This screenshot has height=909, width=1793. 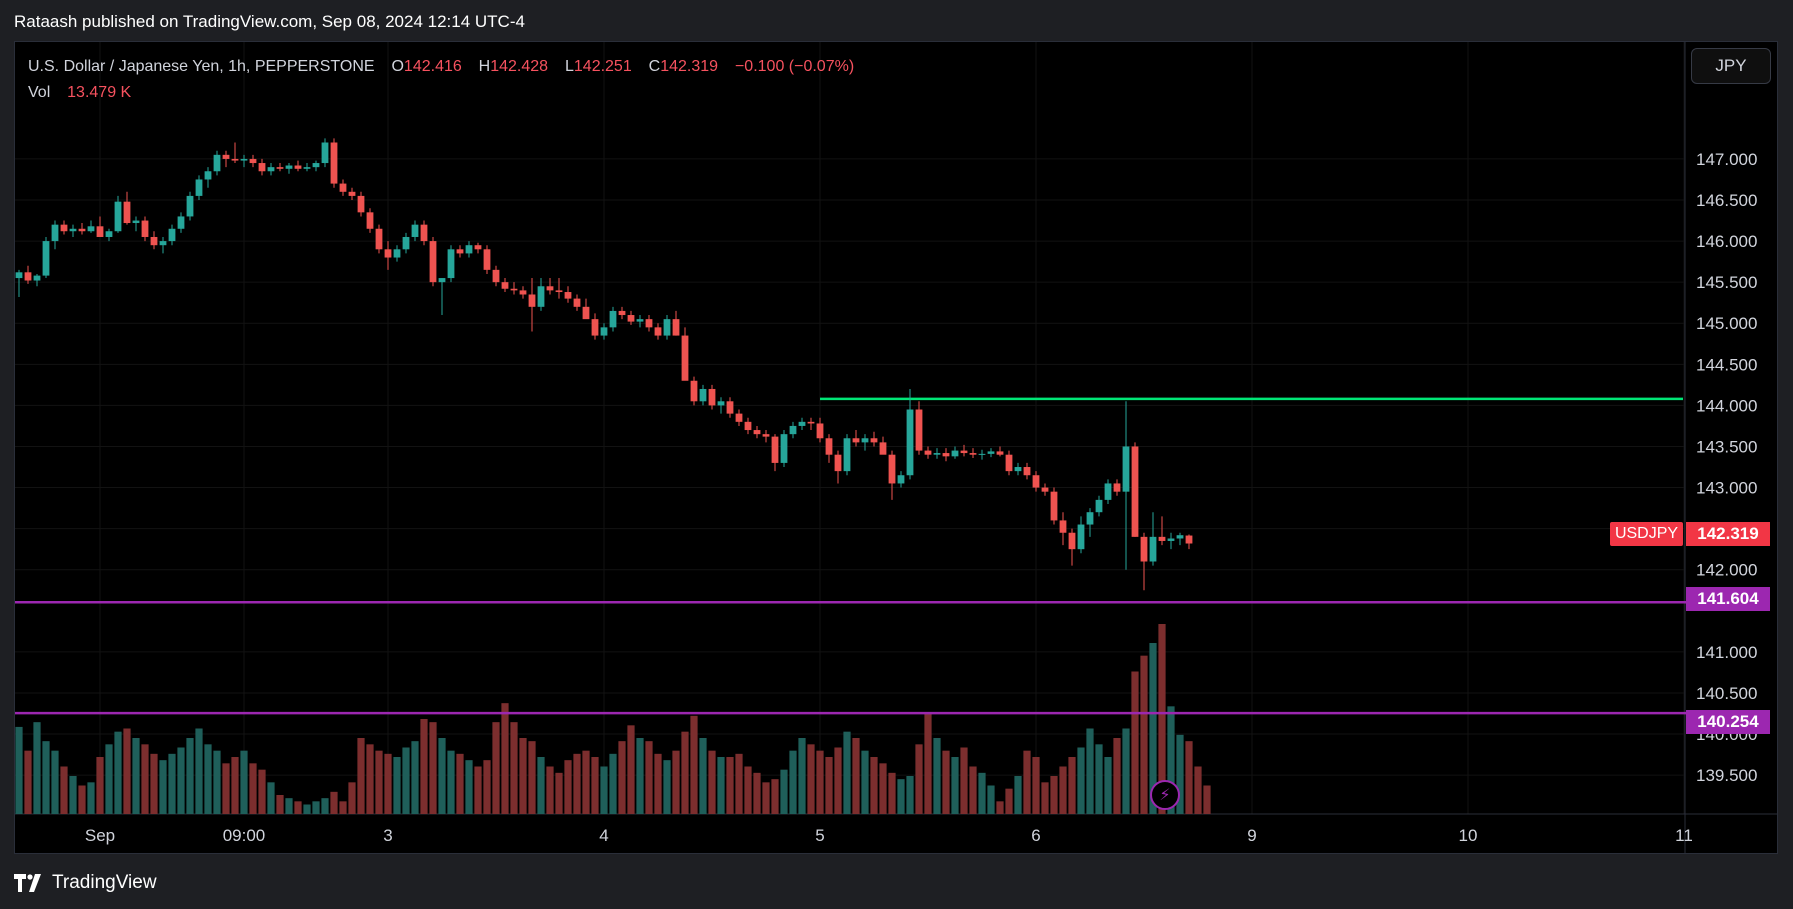 What do you see at coordinates (1726, 159) in the screenshot?
I see `y-axis-tick-label: 147.000` at bounding box center [1726, 159].